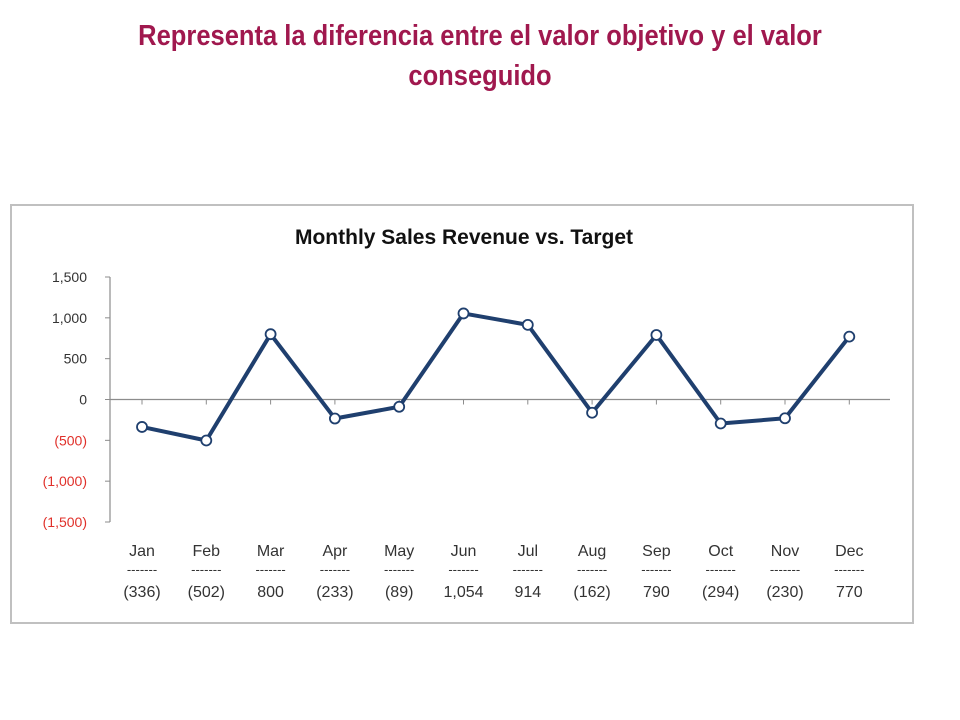 The image size is (960, 720). I want to click on y-tick-label: (500), so click(70, 440).